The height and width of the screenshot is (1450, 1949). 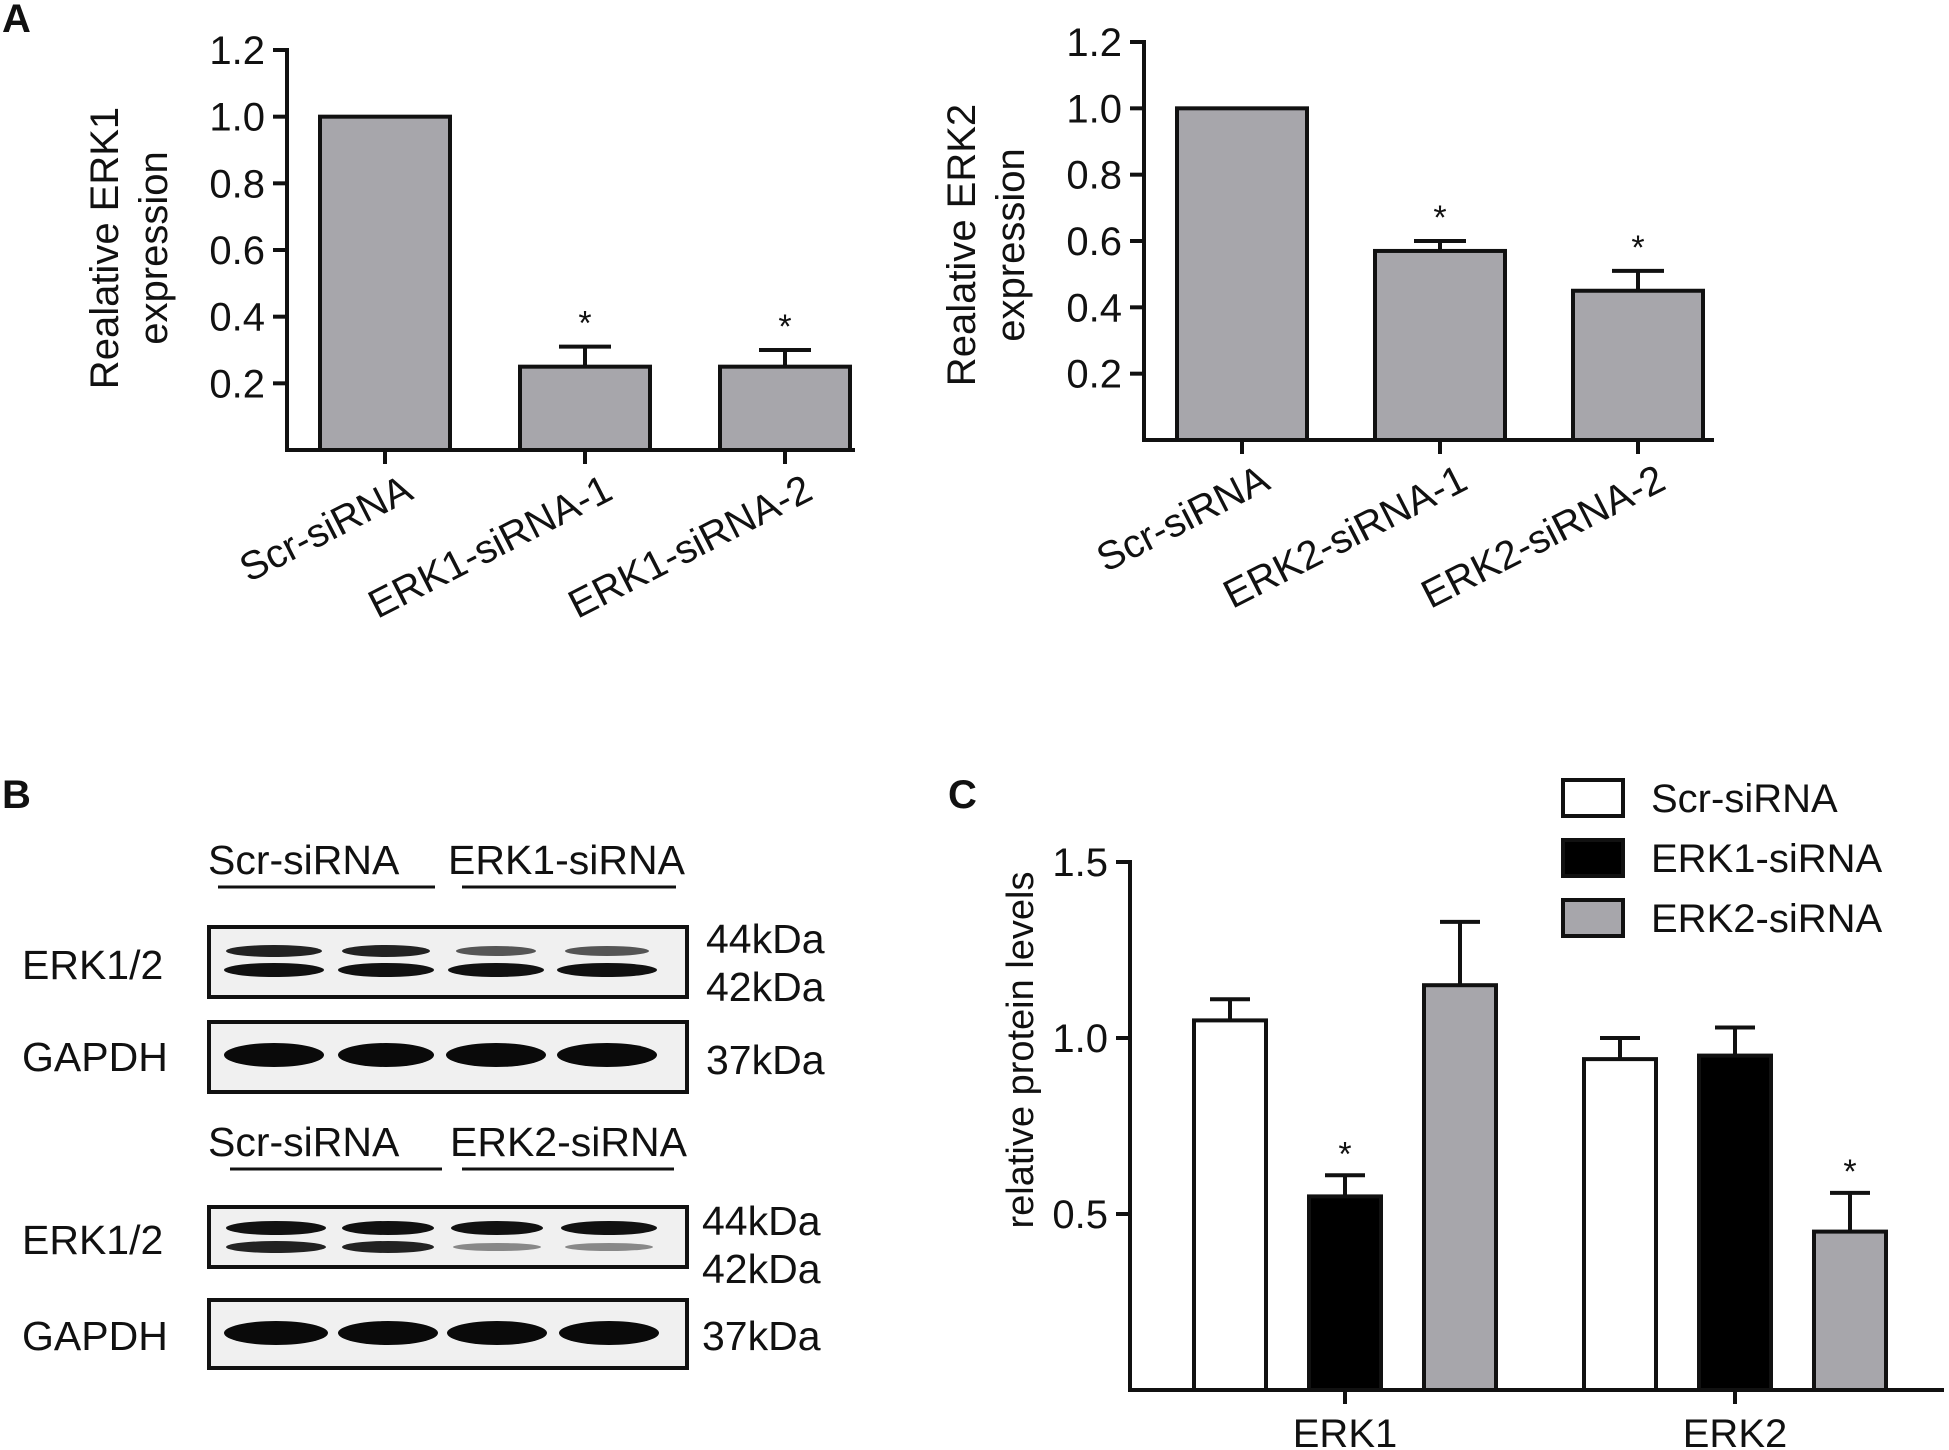 I want to click on group-label-erk1: ERK1-siRNA, so click(x=567, y=860).